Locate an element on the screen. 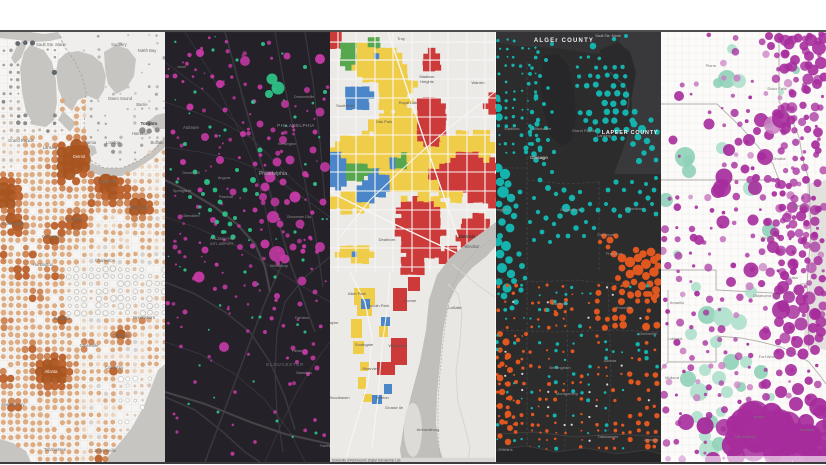  svg-text: Birmingham is located at coordinates (560, 366).